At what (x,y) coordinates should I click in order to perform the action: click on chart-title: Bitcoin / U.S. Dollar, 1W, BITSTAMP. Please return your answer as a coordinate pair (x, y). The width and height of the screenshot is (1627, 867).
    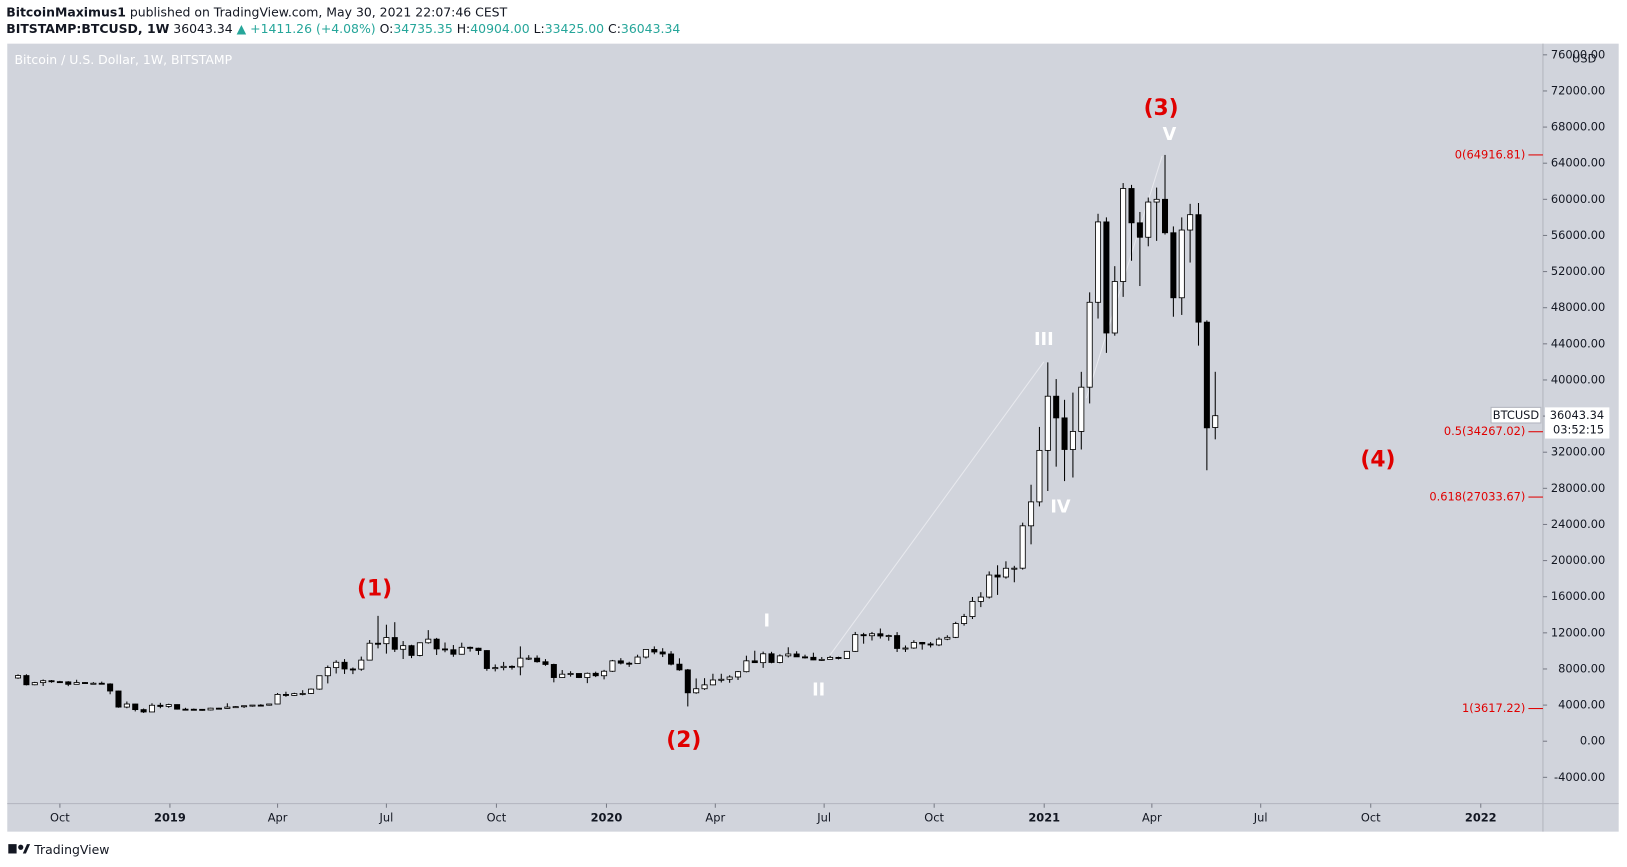
    Looking at the image, I should click on (124, 59).